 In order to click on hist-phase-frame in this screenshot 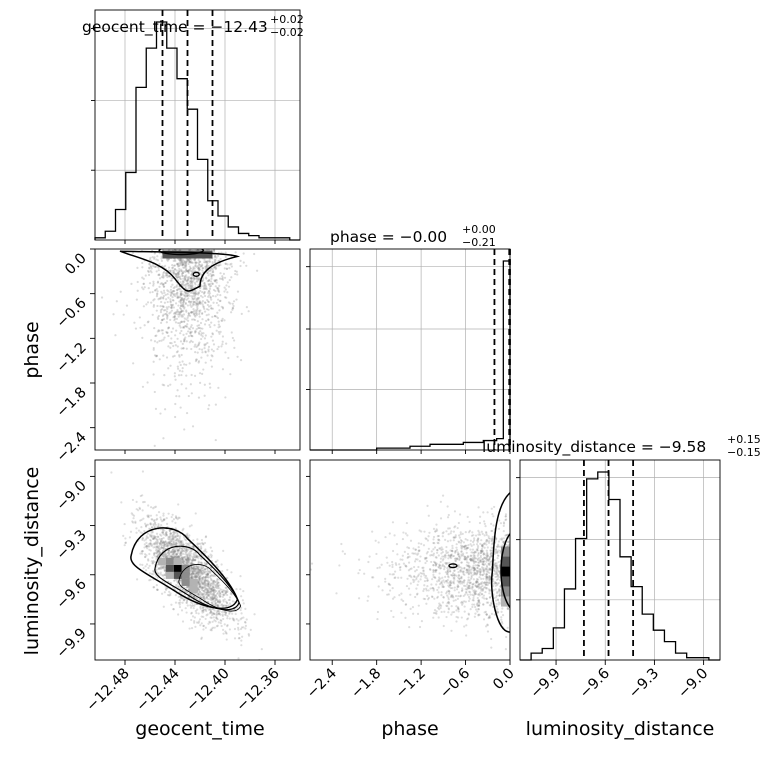, I will do `click(410, 349)`.